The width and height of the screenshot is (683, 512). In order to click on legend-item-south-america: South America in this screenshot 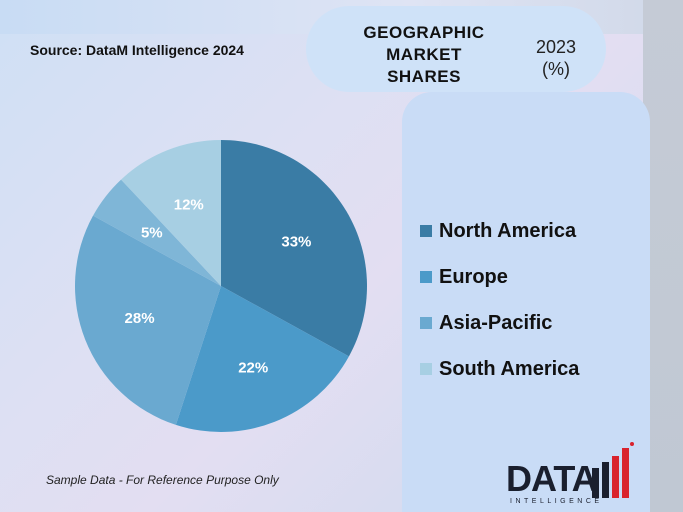, I will do `click(499, 369)`.